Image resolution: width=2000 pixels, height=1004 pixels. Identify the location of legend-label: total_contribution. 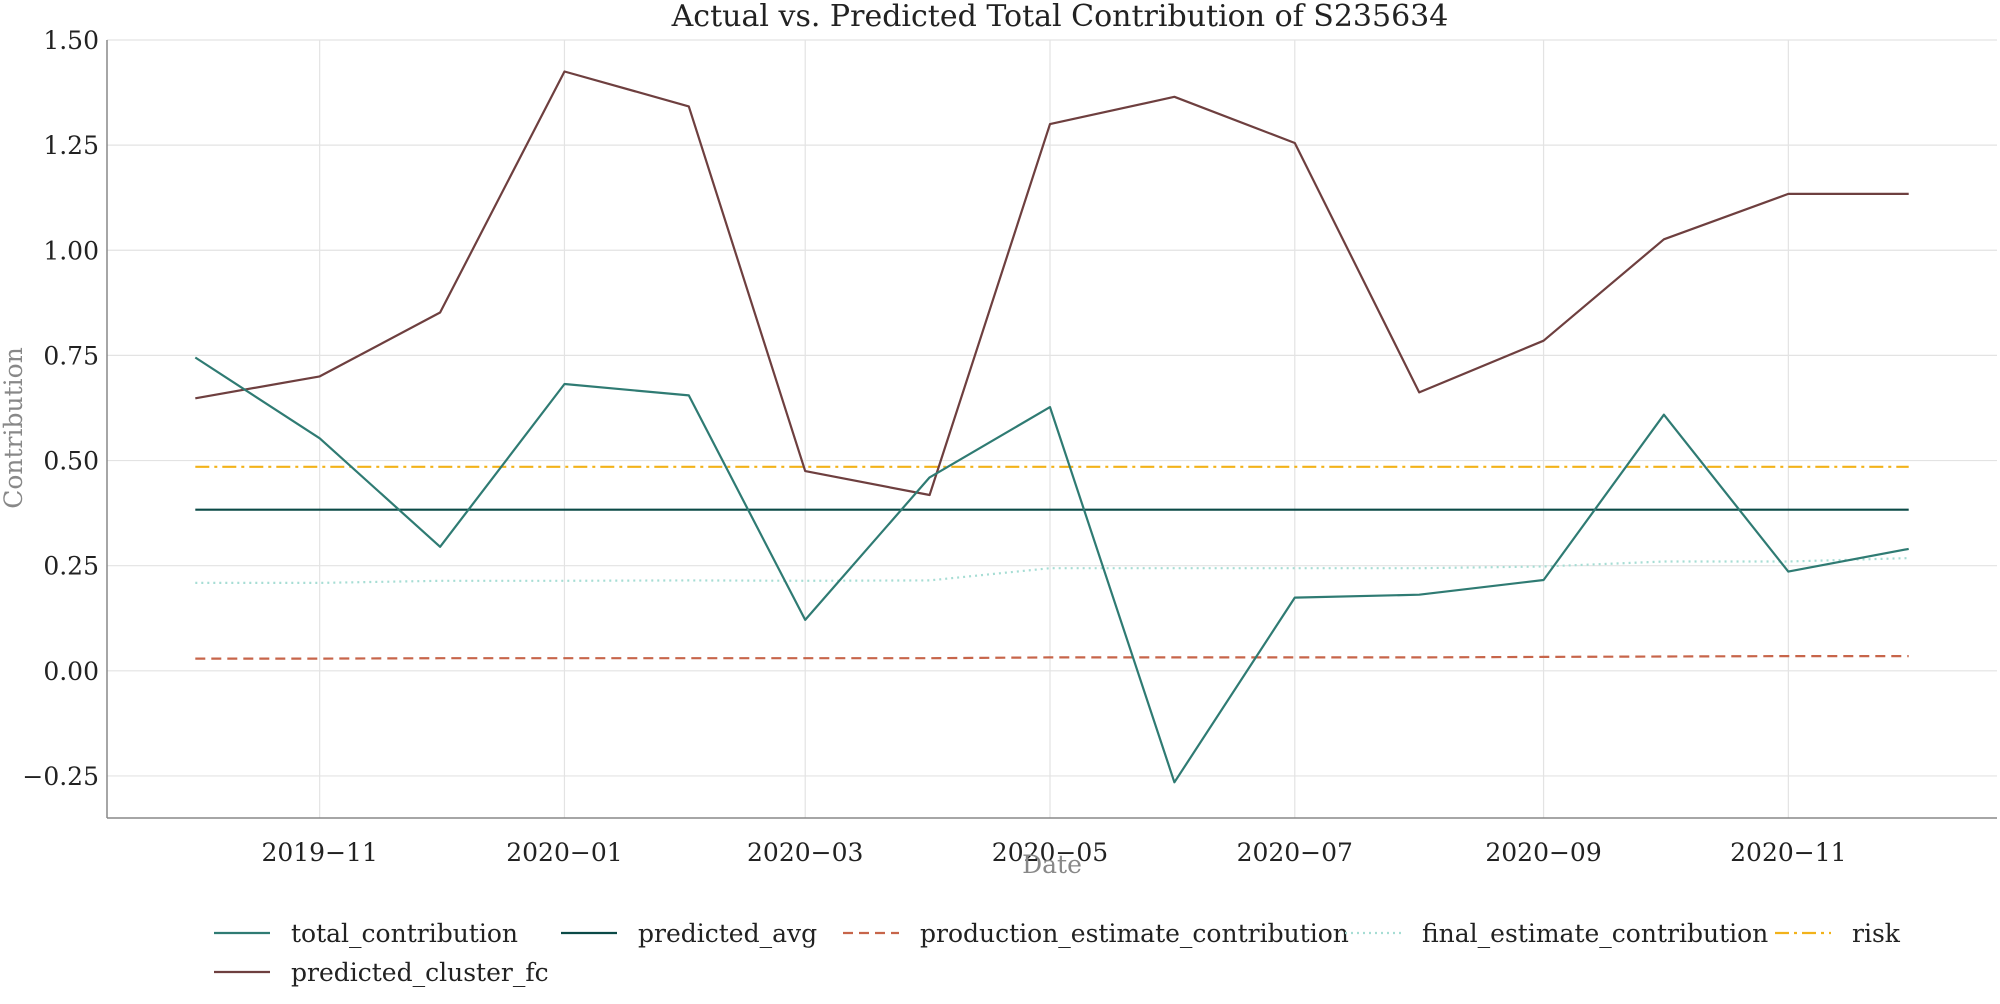
(404, 933).